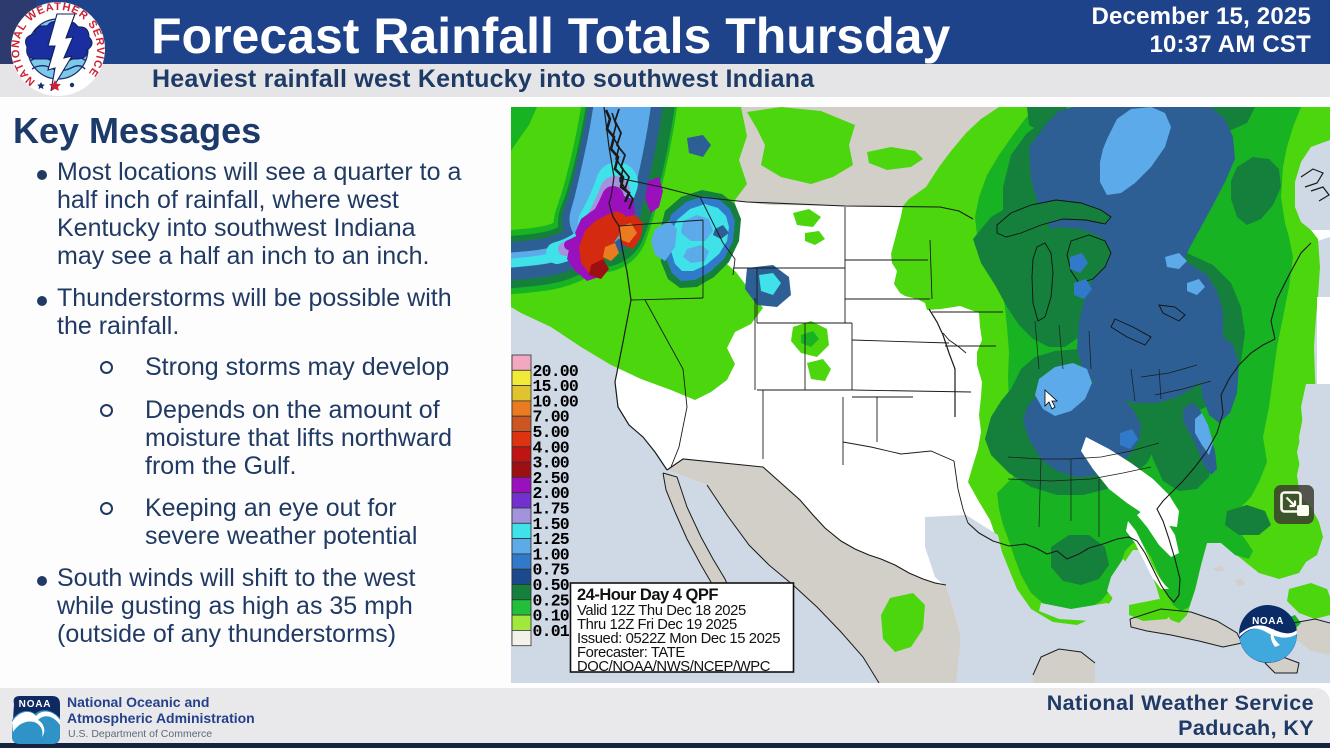 Image resolution: width=1330 pixels, height=749 pixels. What do you see at coordinates (678, 639) in the screenshot?
I see `svg-text: Issued: 0522Z Mon Dec 15 2025` at bounding box center [678, 639].